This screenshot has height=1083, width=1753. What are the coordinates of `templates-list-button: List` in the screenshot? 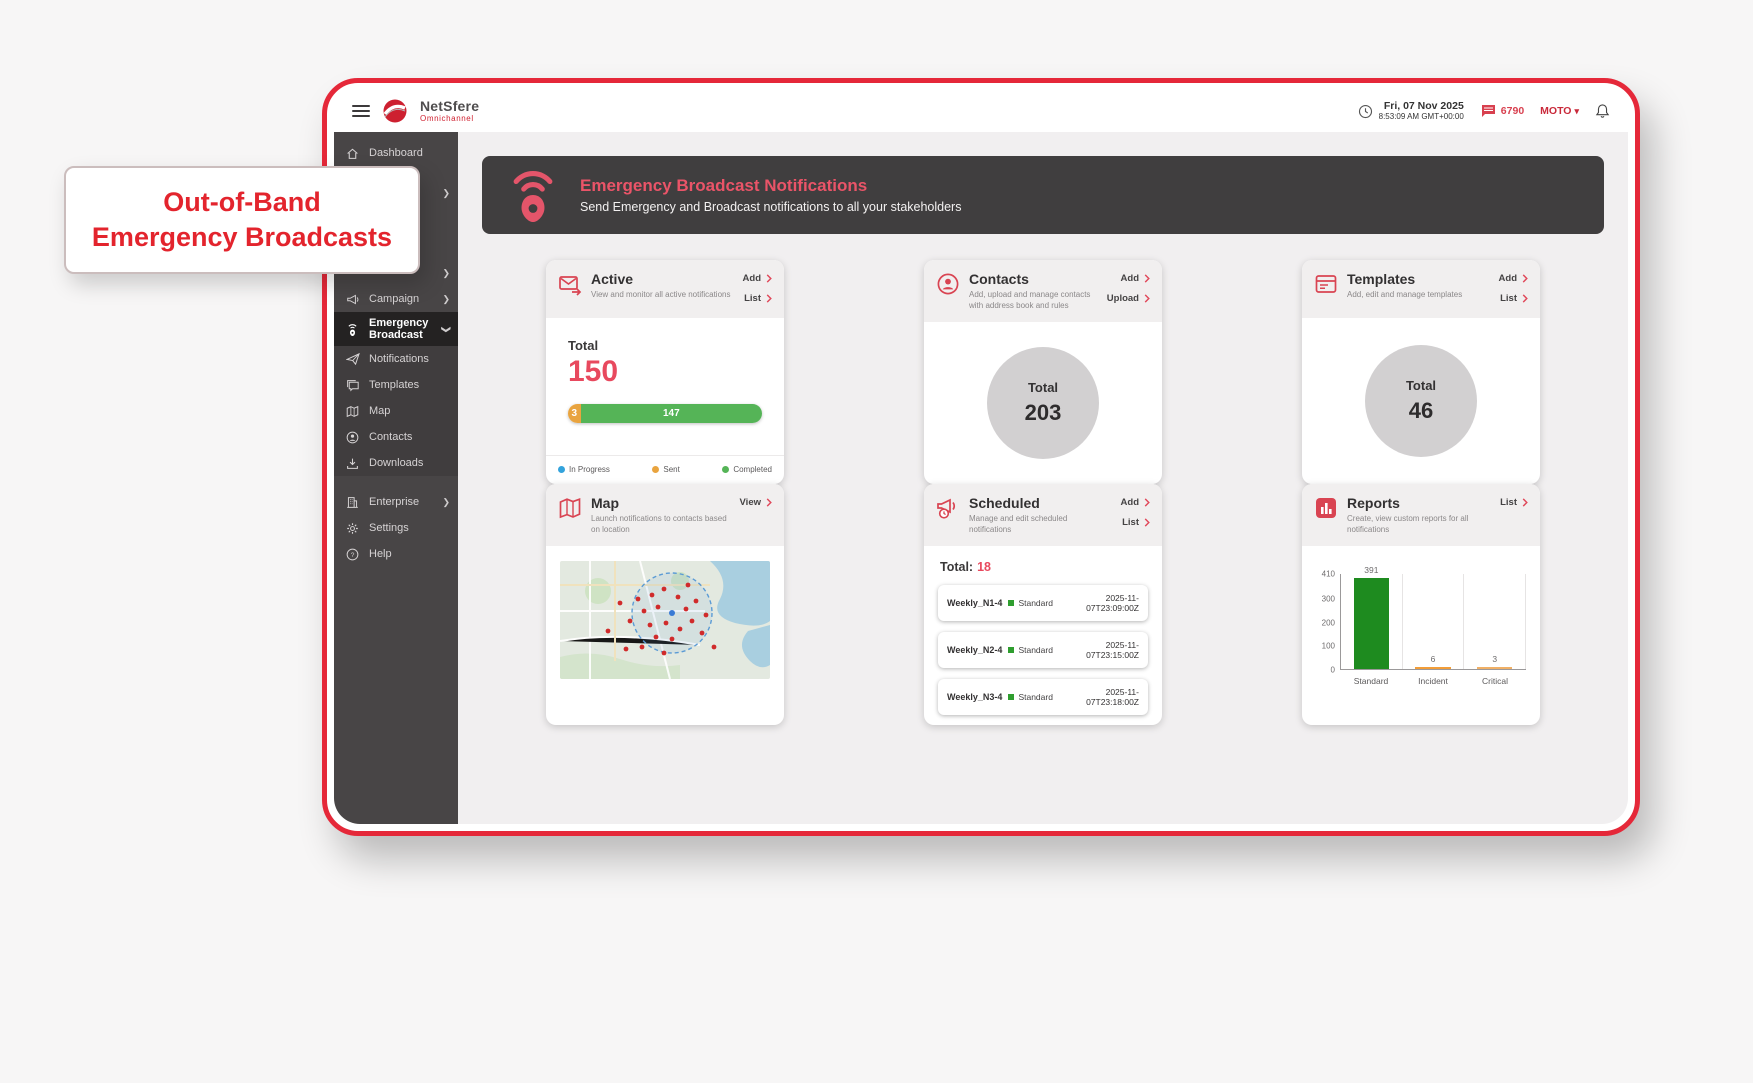 It's located at (1514, 298).